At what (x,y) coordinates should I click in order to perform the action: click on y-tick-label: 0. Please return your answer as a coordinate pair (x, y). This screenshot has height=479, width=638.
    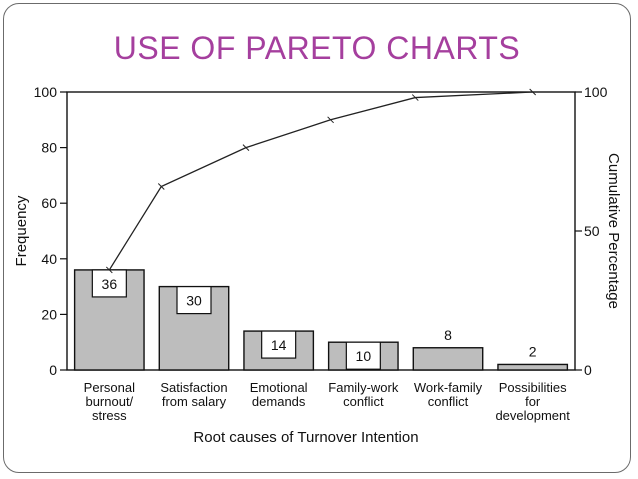
    Looking at the image, I should click on (53, 370).